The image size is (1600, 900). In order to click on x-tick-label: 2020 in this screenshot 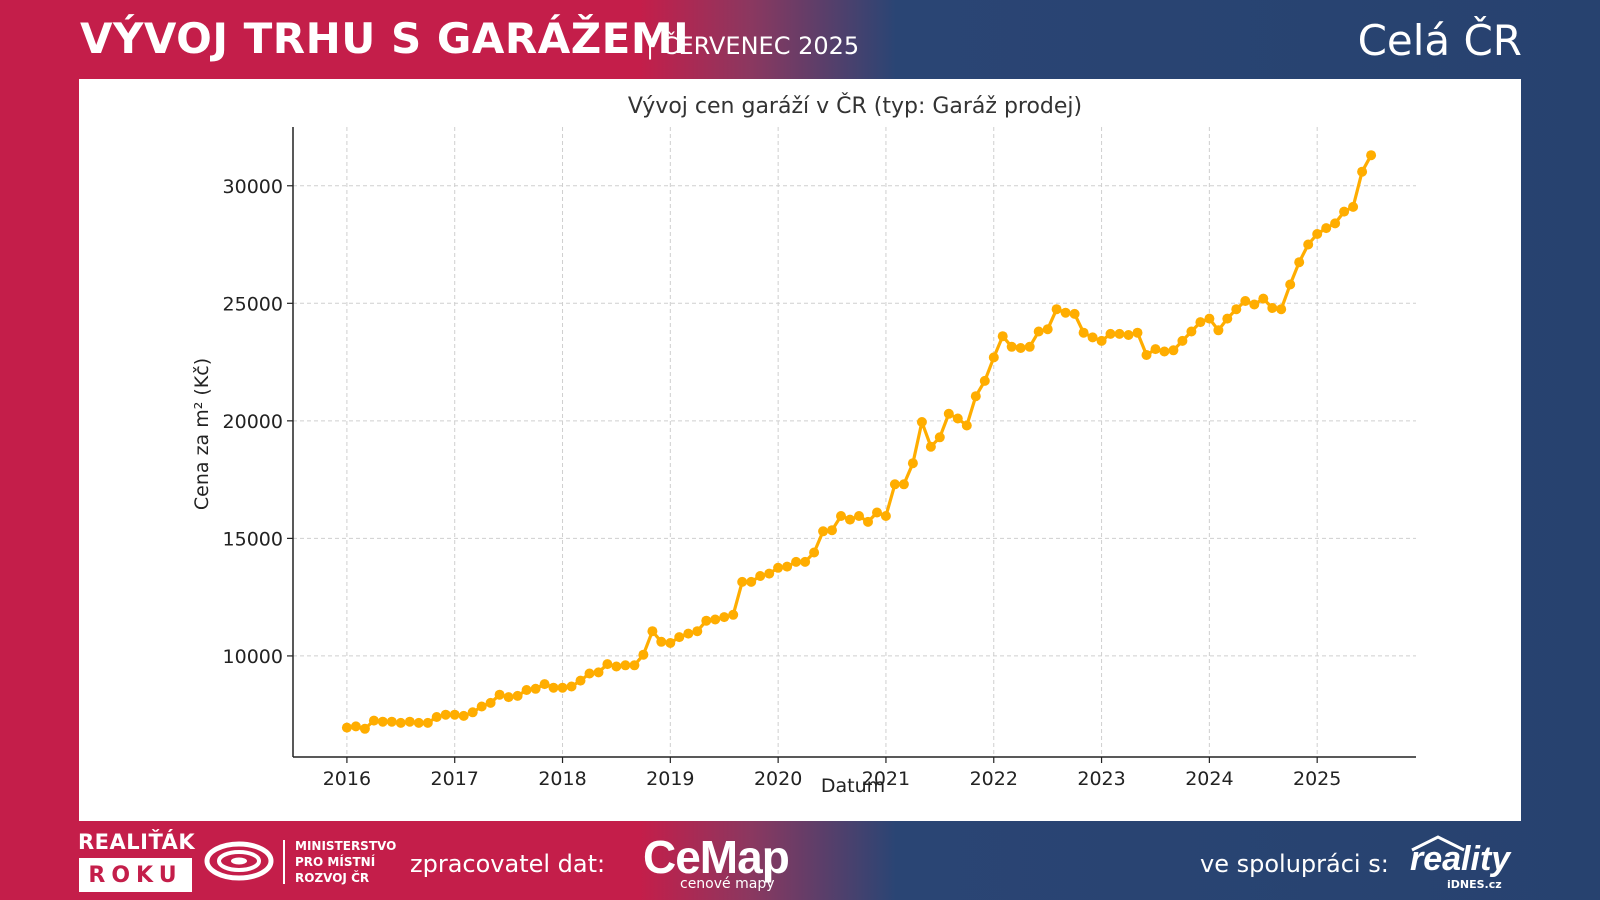, I will do `click(778, 779)`.